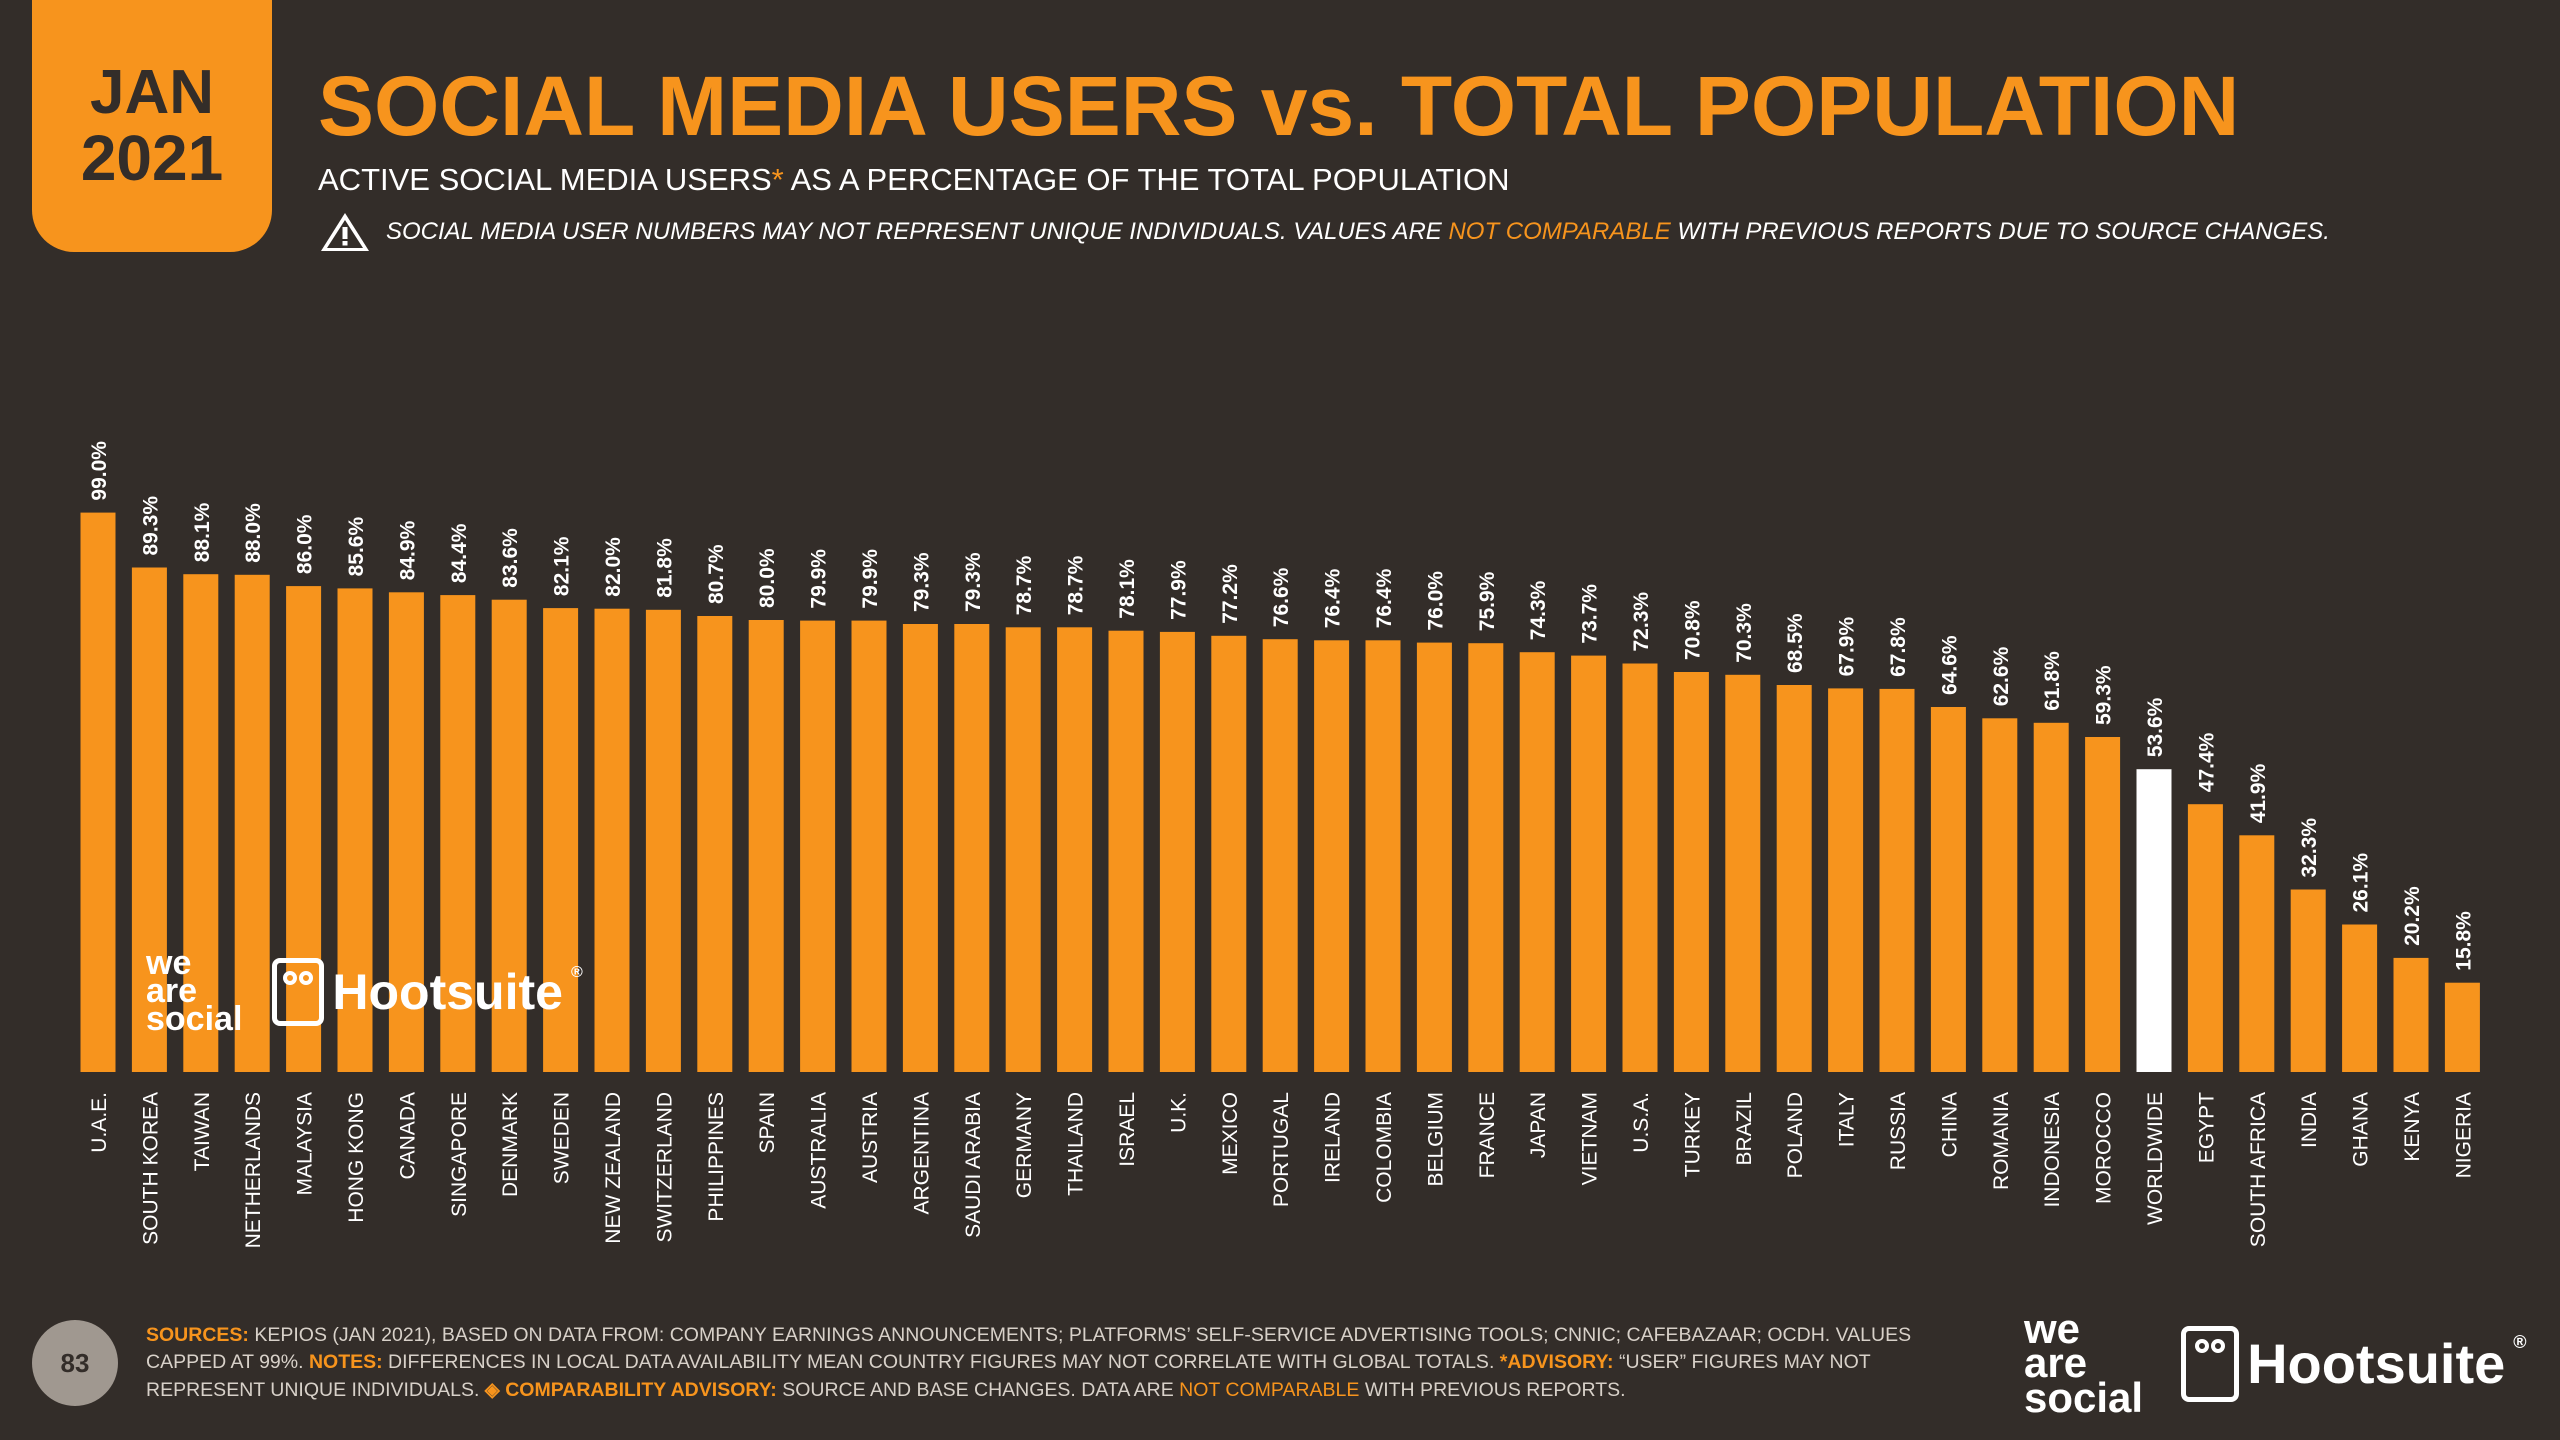 The image size is (2560, 1440). Describe the element at coordinates (1146, 179) in the screenshot. I see `subtitle-rest: AS A PERCENTAGE OF THE TOTAL POPULATION` at that location.